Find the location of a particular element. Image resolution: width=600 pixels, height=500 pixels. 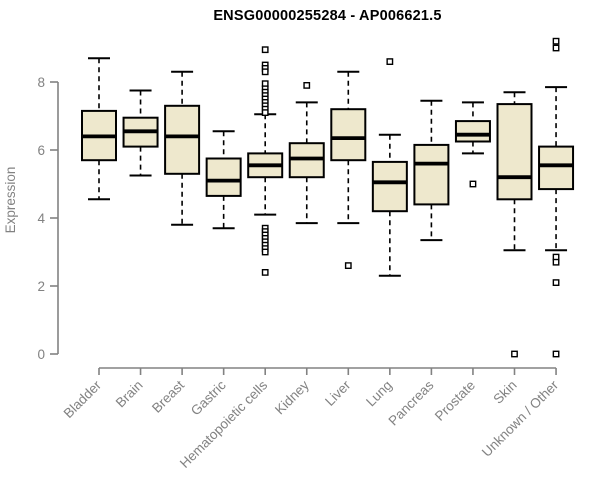

x-tick-label-breast: Breast is located at coordinates (168, 396).